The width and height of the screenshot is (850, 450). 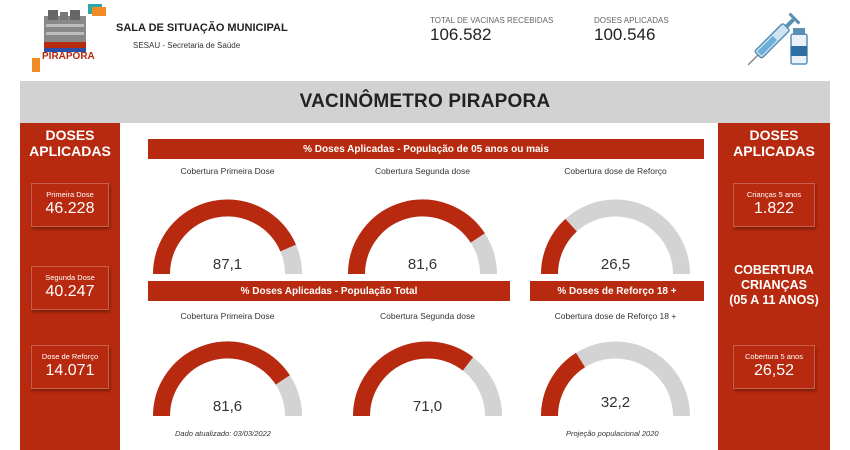 I want to click on gauge-caption: Cobertura dose de Reforço, so click(x=615, y=171).